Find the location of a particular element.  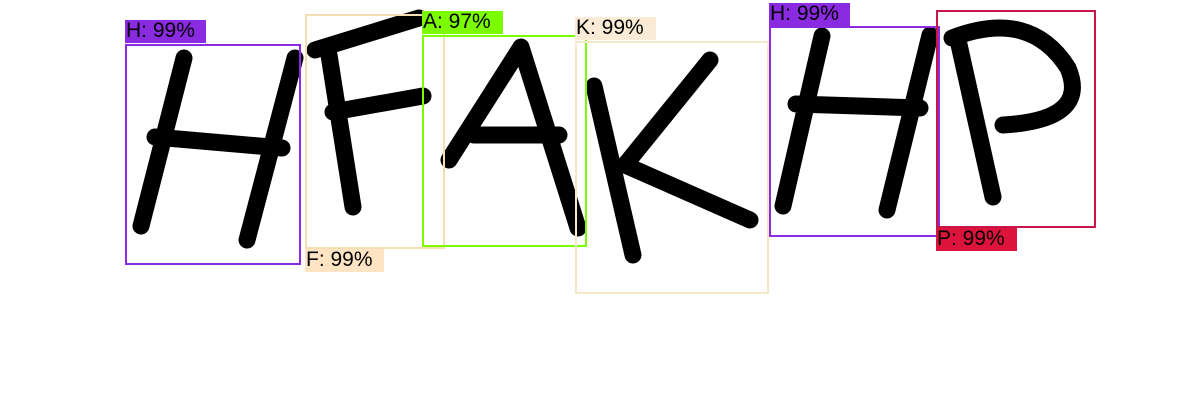

glyph-p is located at coordinates (1012, 112).